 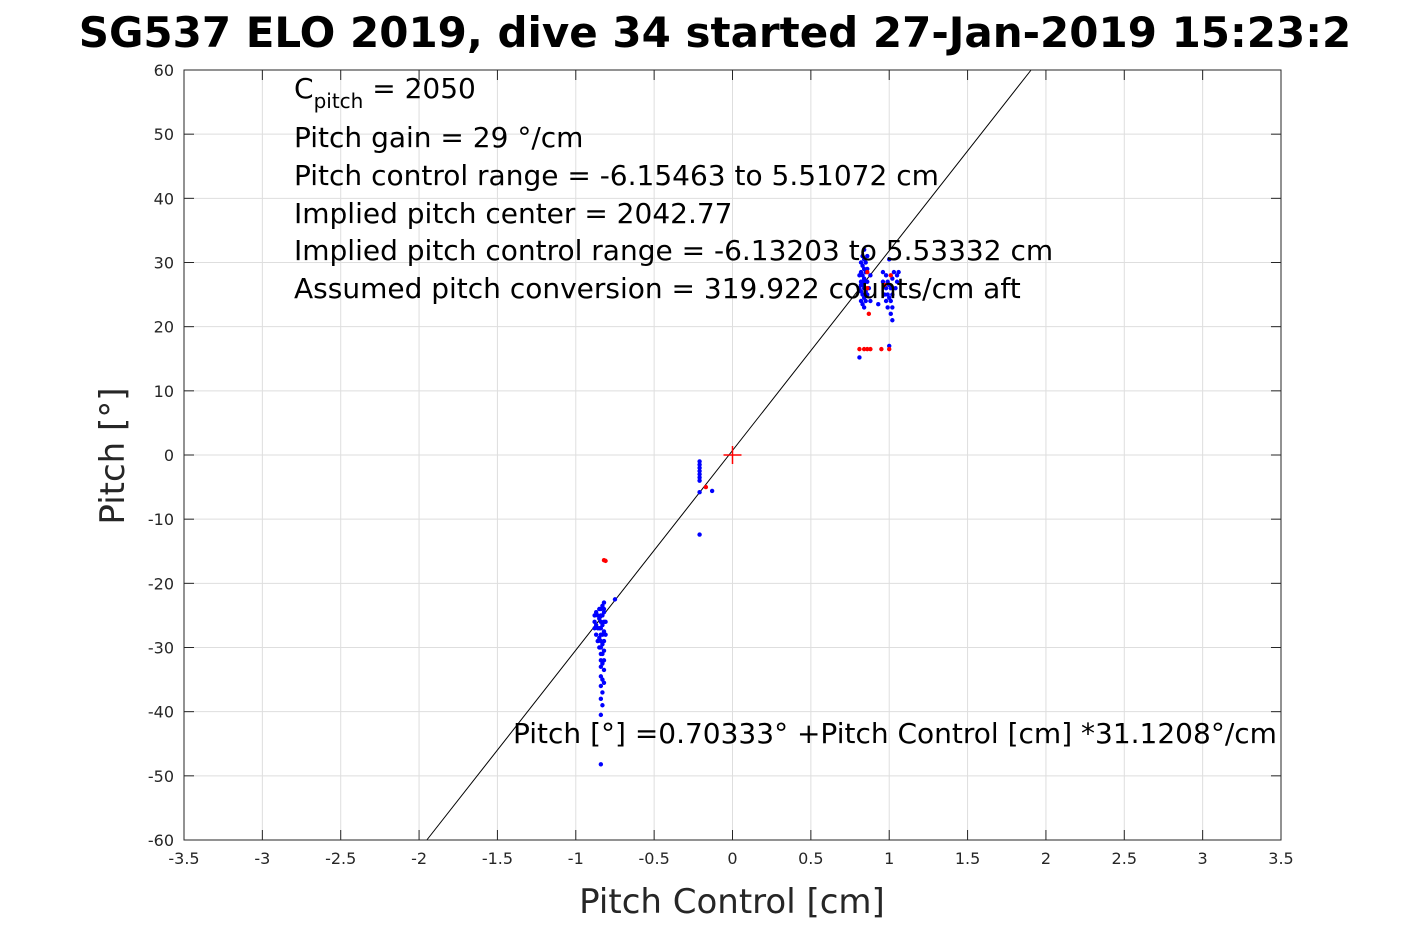 What do you see at coordinates (164, 391) in the screenshot?
I see `y-tick-label: 10` at bounding box center [164, 391].